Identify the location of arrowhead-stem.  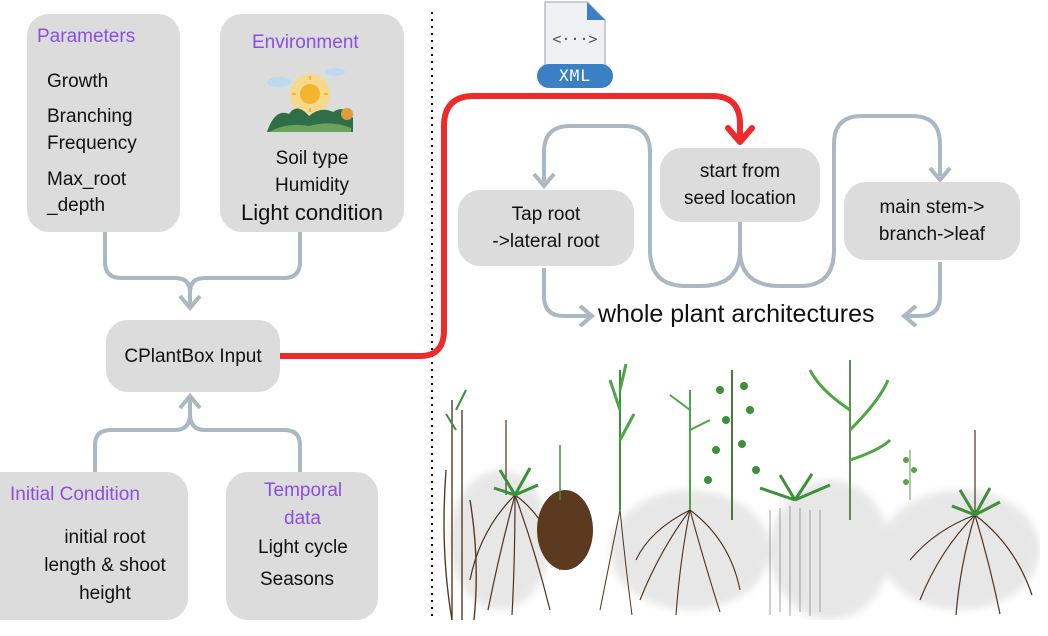
(940, 175).